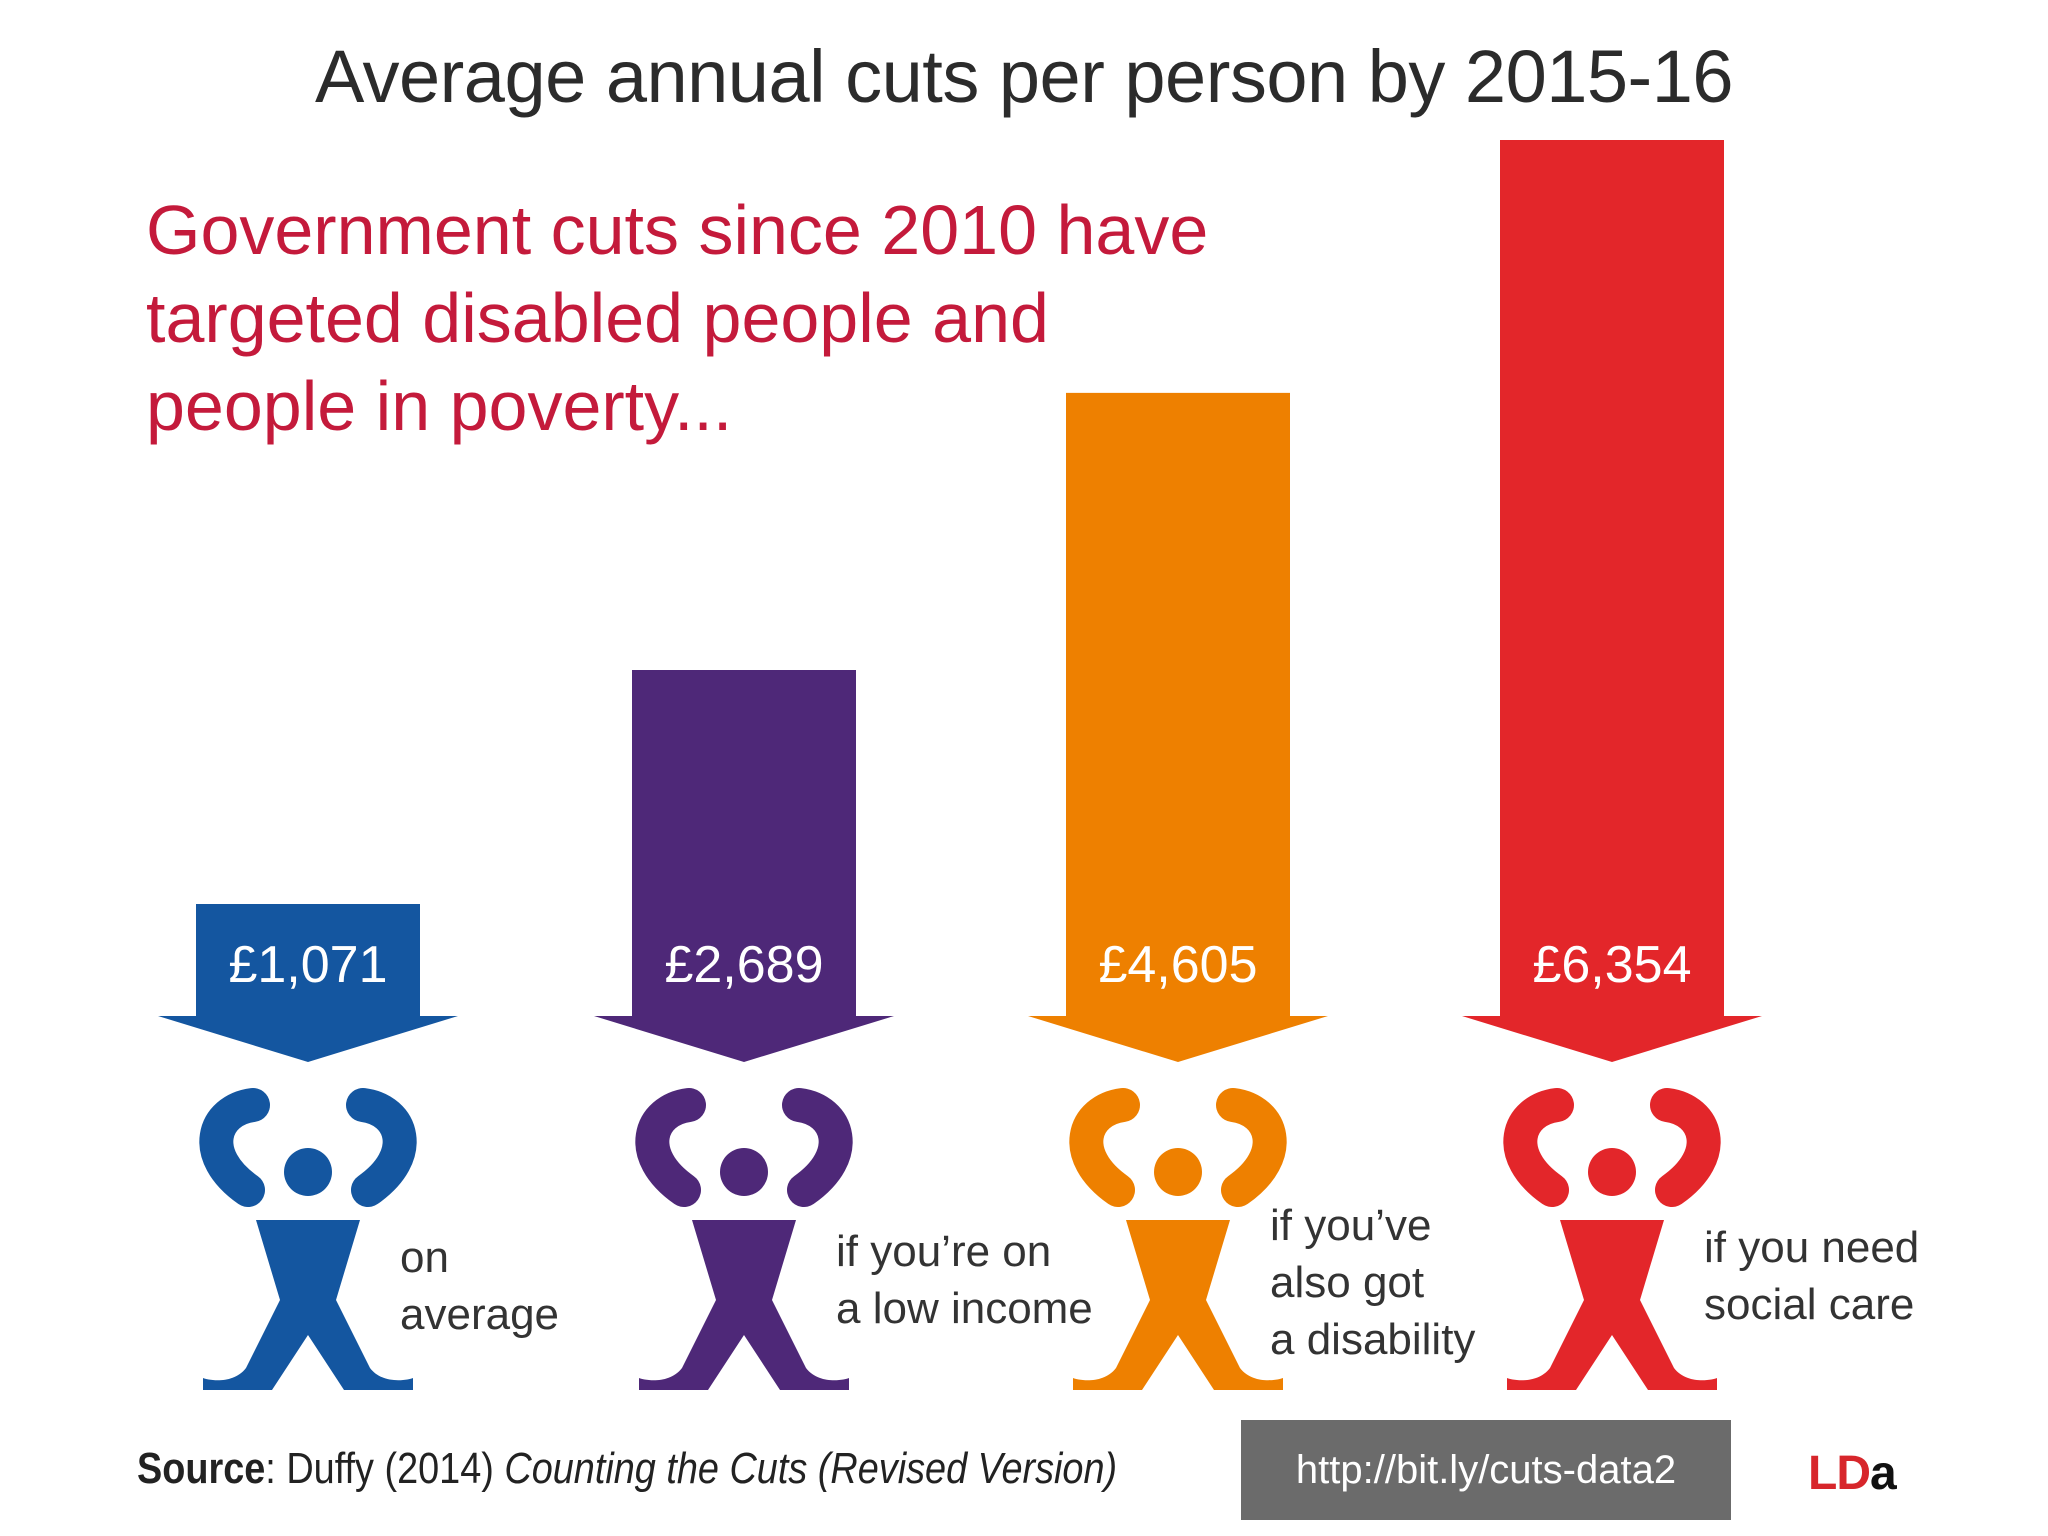 This screenshot has width=2048, height=1536. I want to click on bar-group-3: £4,605 if you’ve also got a disability, so click(1251, 891).